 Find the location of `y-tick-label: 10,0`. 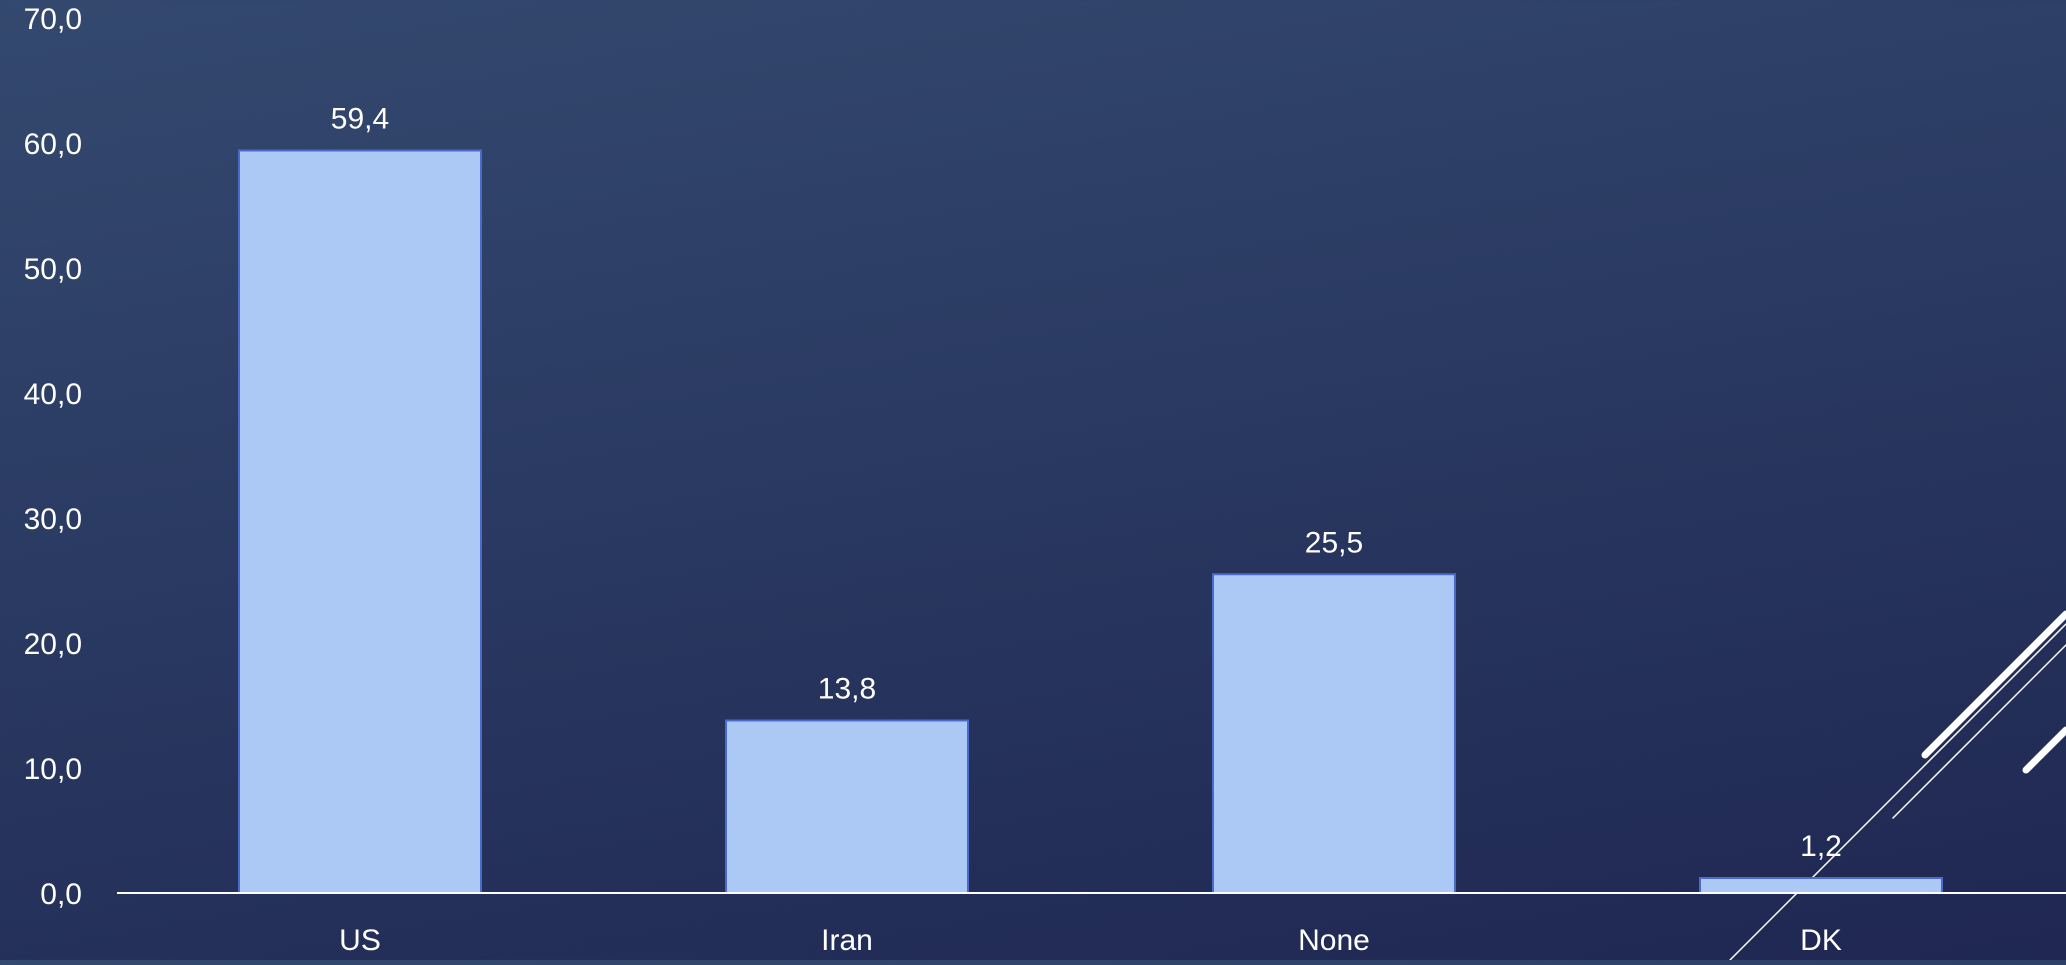

y-tick-label: 10,0 is located at coordinates (53, 769).